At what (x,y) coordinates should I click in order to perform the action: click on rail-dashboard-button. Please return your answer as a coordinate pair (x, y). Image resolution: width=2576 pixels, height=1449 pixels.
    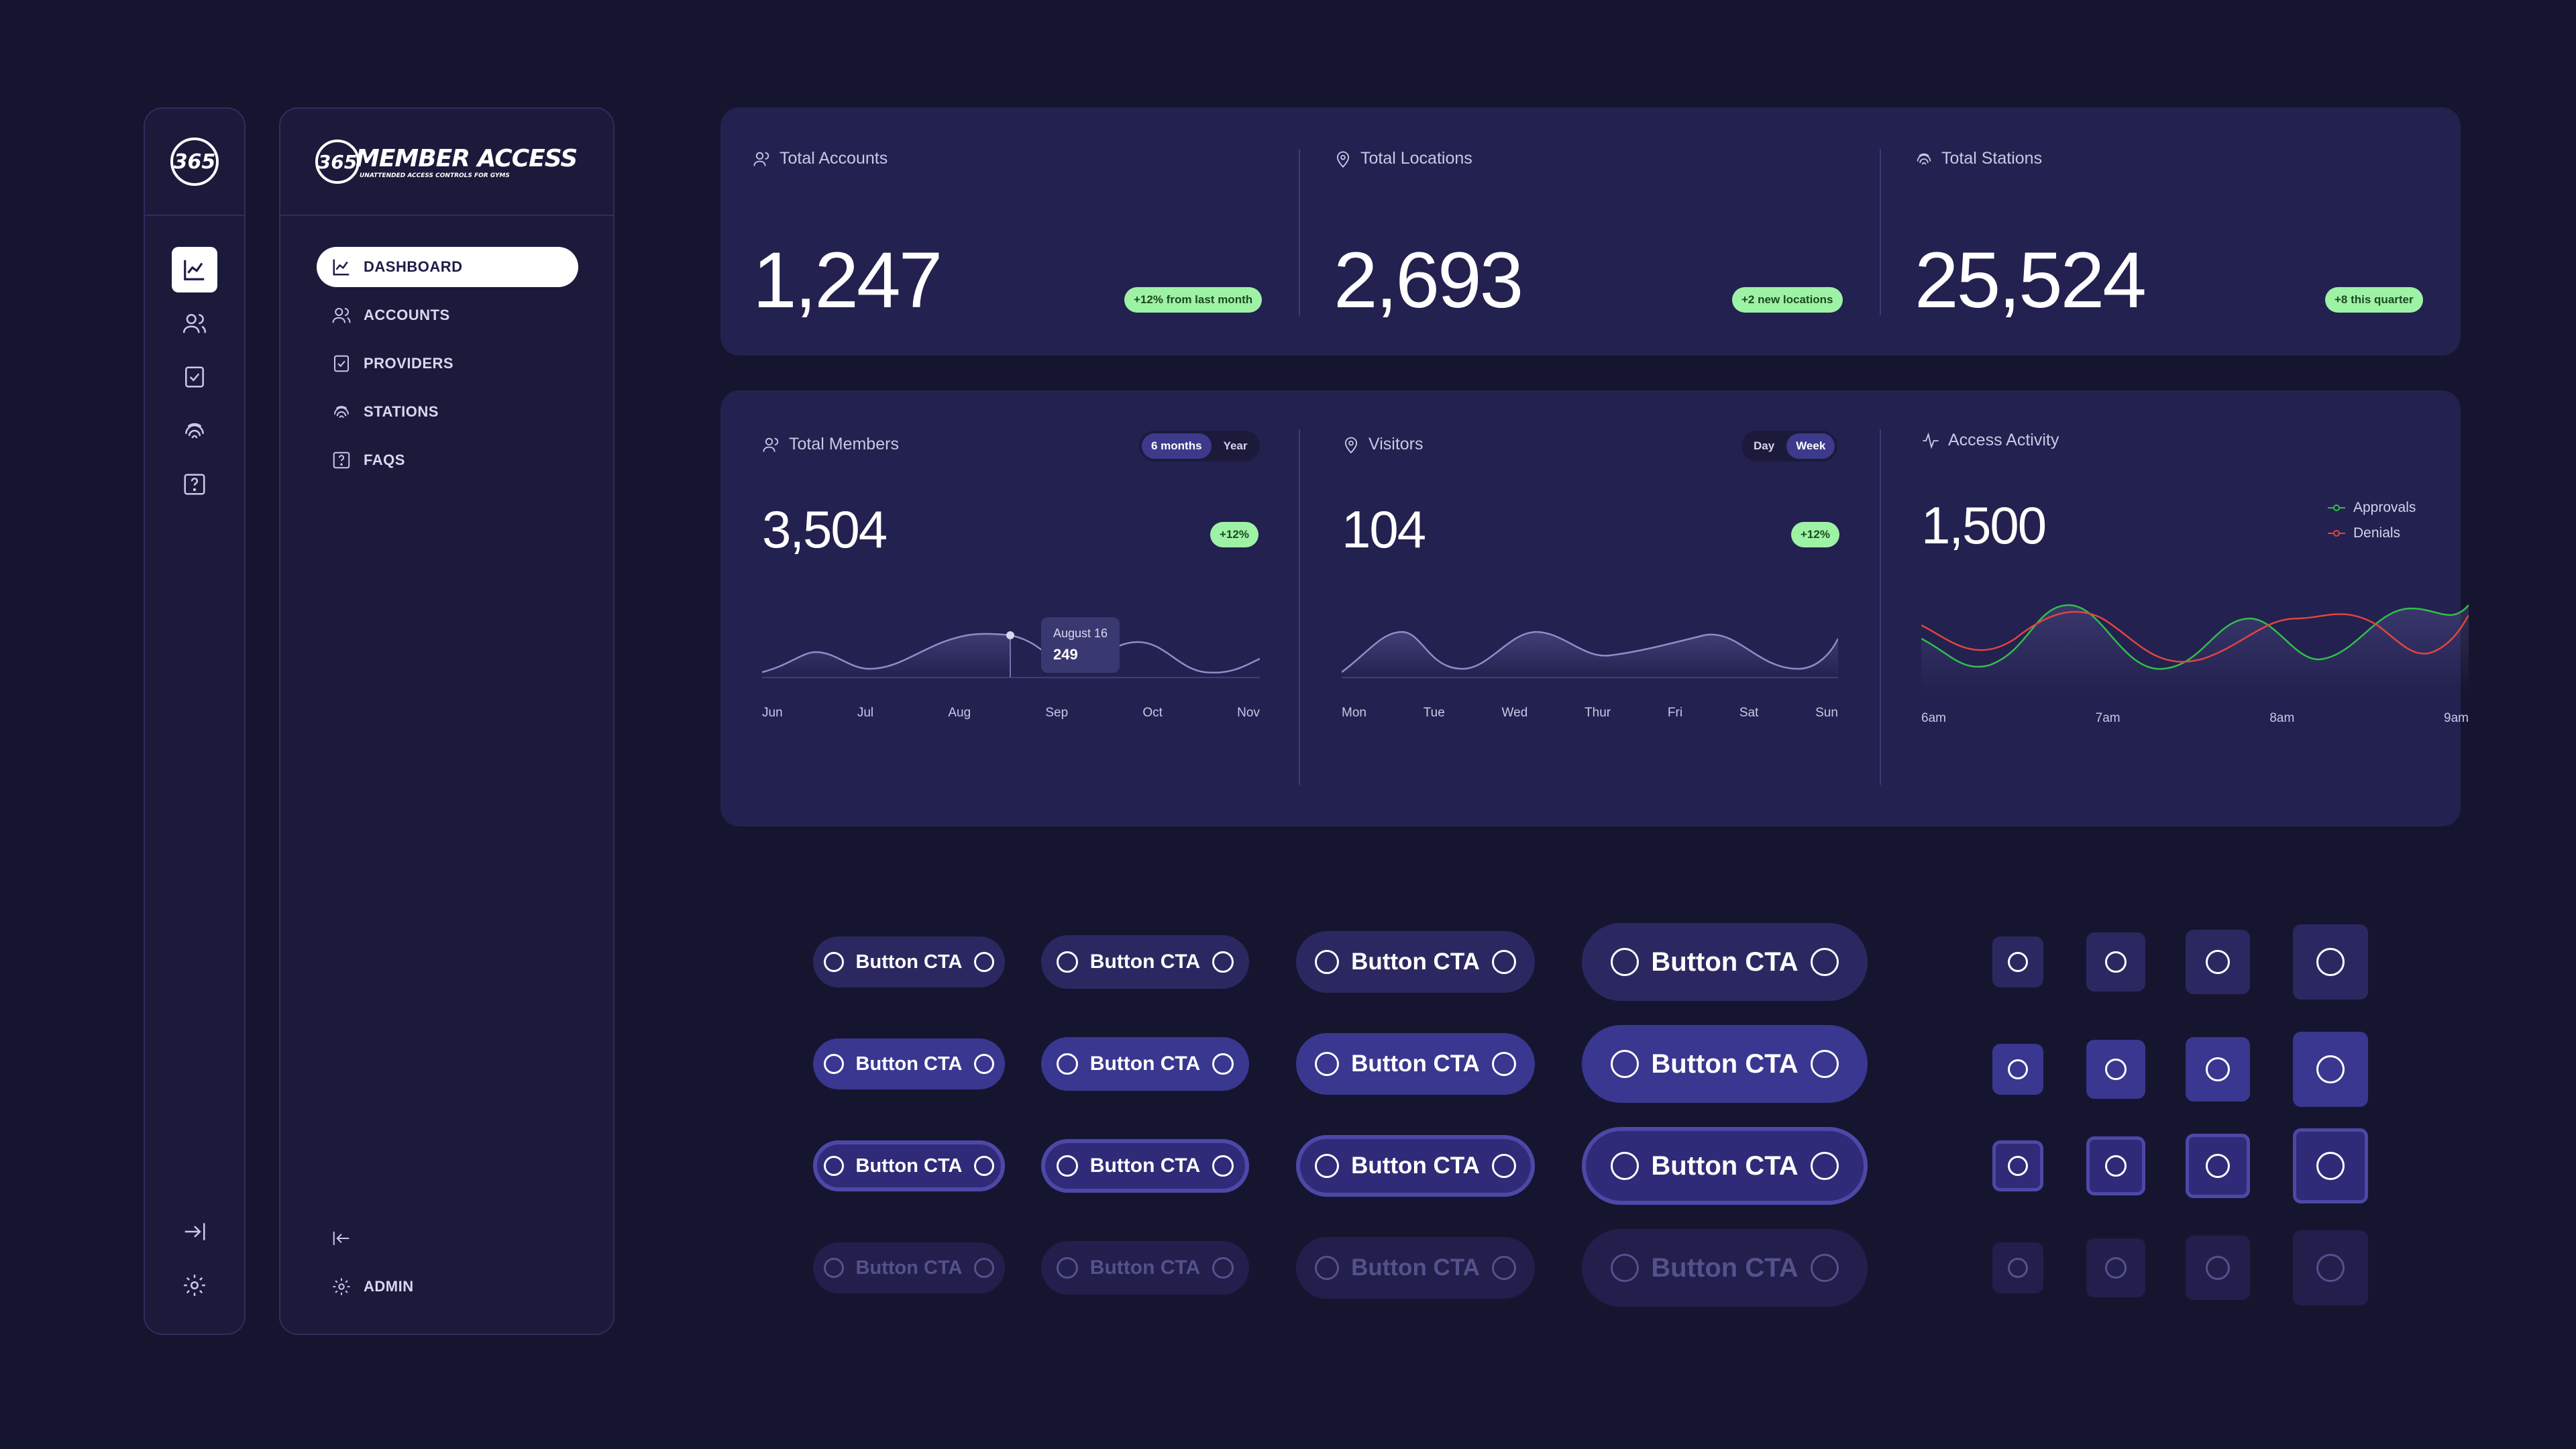
    Looking at the image, I should click on (194, 269).